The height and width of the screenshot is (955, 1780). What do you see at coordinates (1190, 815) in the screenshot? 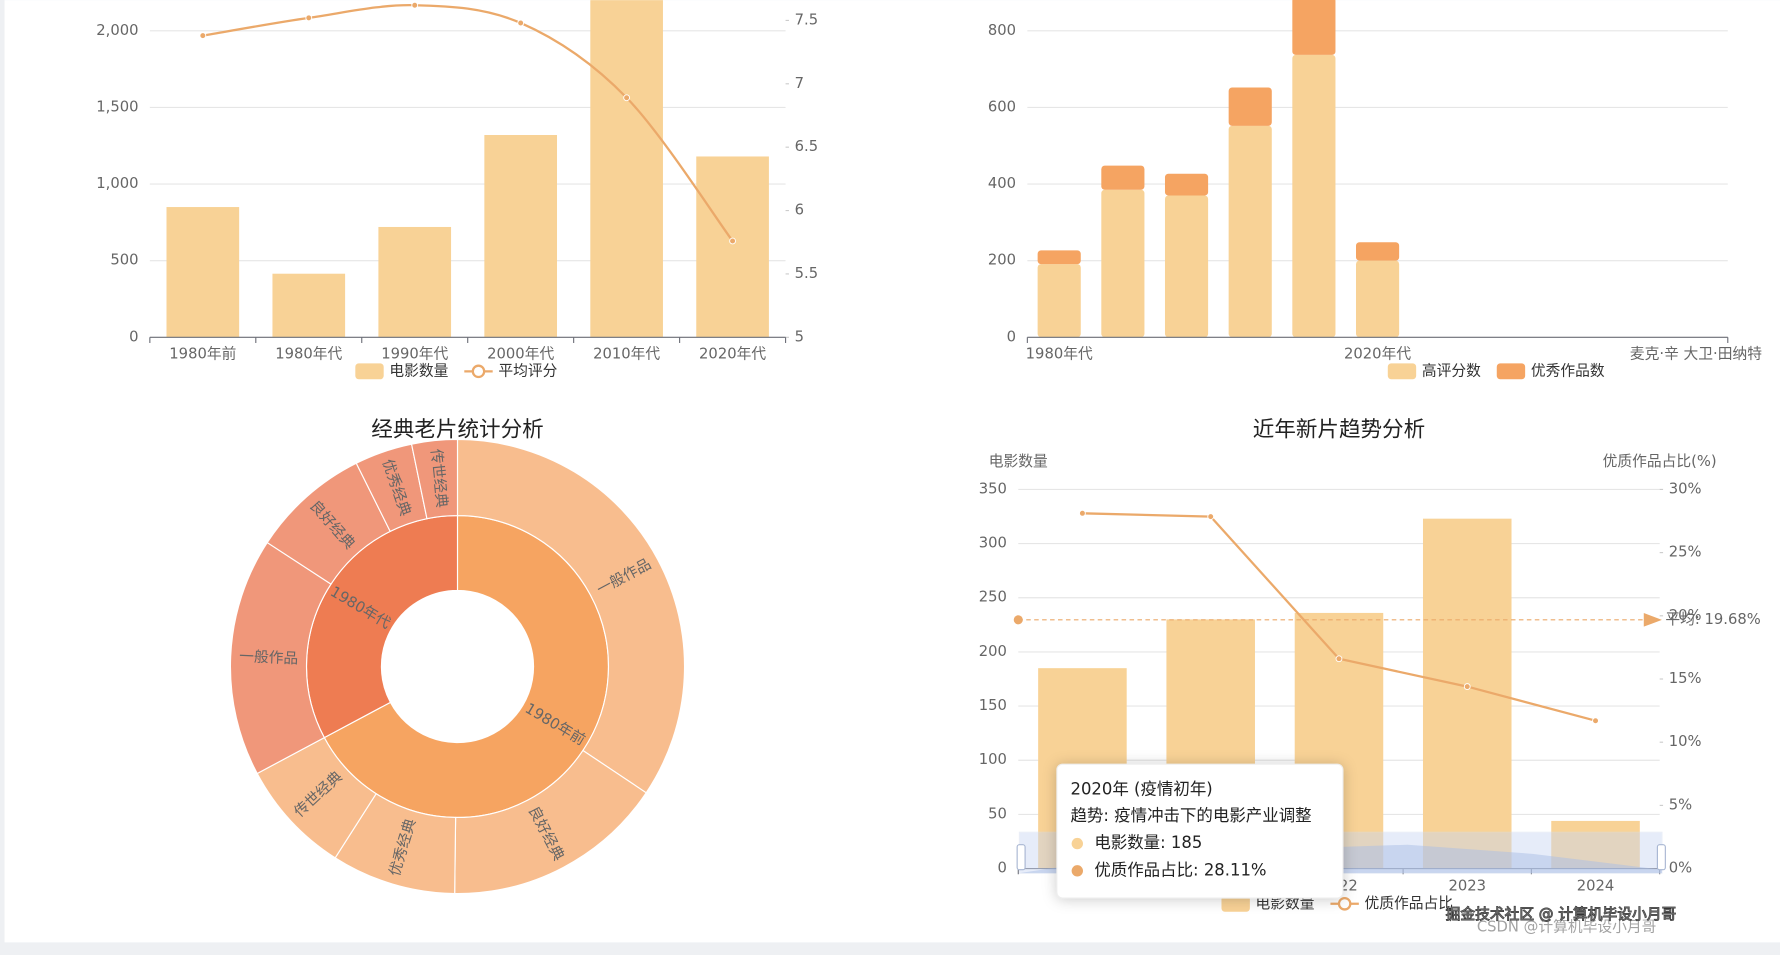
I see `tooltip-subtitle: 趋势: 疫情冲击下的电影产业调整` at bounding box center [1190, 815].